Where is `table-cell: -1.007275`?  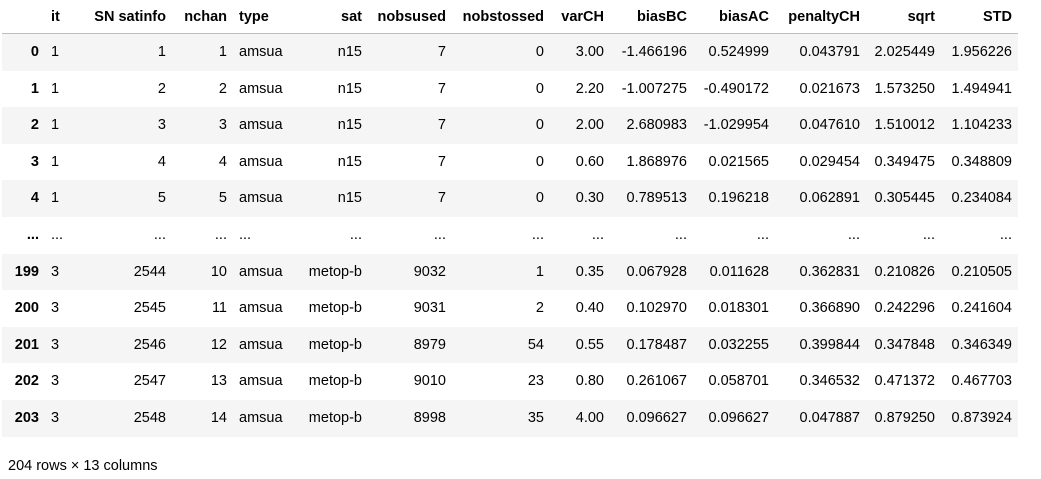
table-cell: -1.007275 is located at coordinates (654, 88).